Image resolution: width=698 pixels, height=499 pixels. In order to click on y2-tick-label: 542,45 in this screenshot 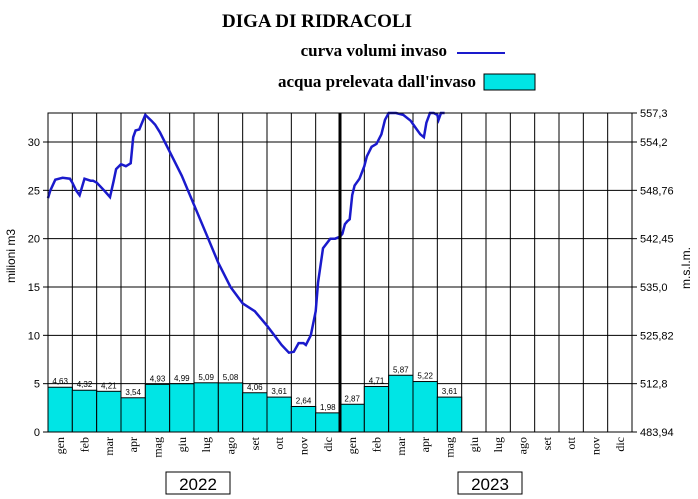, I will do `click(657, 240)`.